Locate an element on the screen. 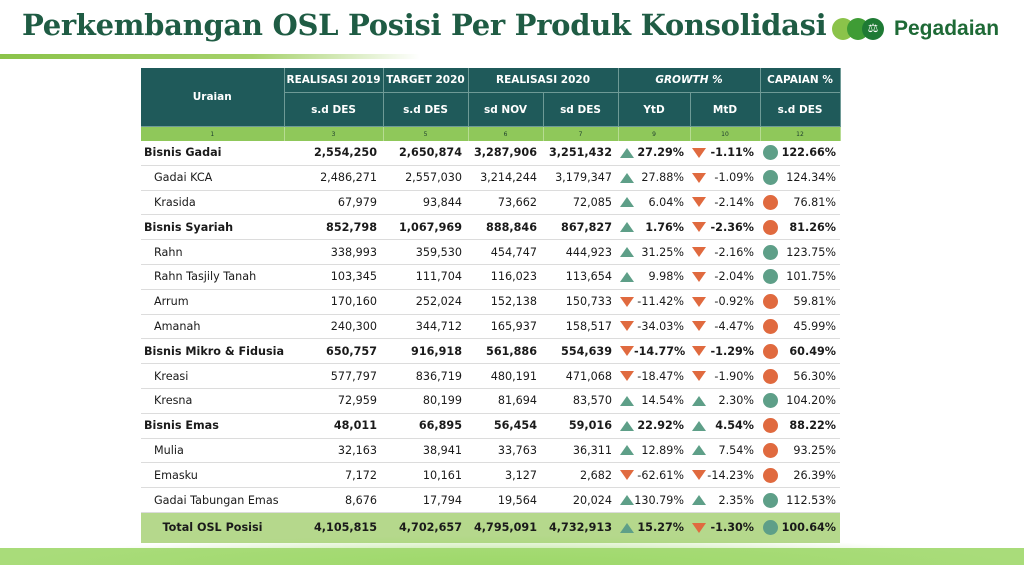 The height and width of the screenshot is (565, 1024). header-sd-des-2020: sd DES is located at coordinates (581, 109).